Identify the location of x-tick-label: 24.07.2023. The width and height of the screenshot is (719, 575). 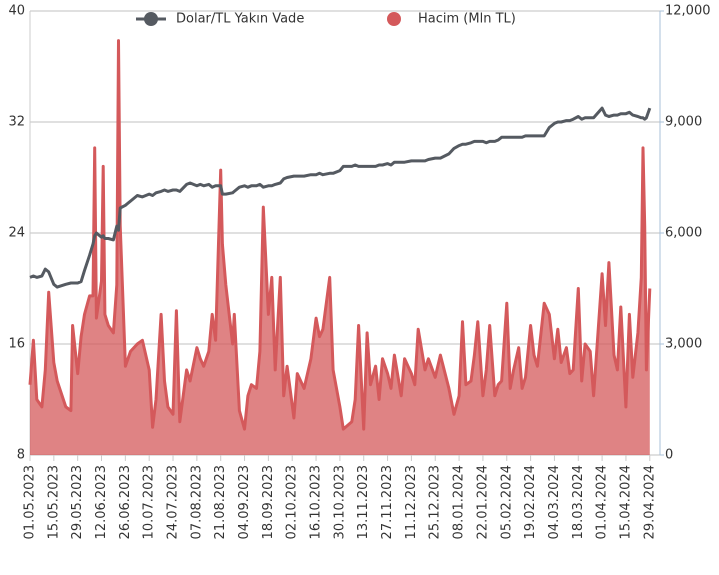
(173, 502).